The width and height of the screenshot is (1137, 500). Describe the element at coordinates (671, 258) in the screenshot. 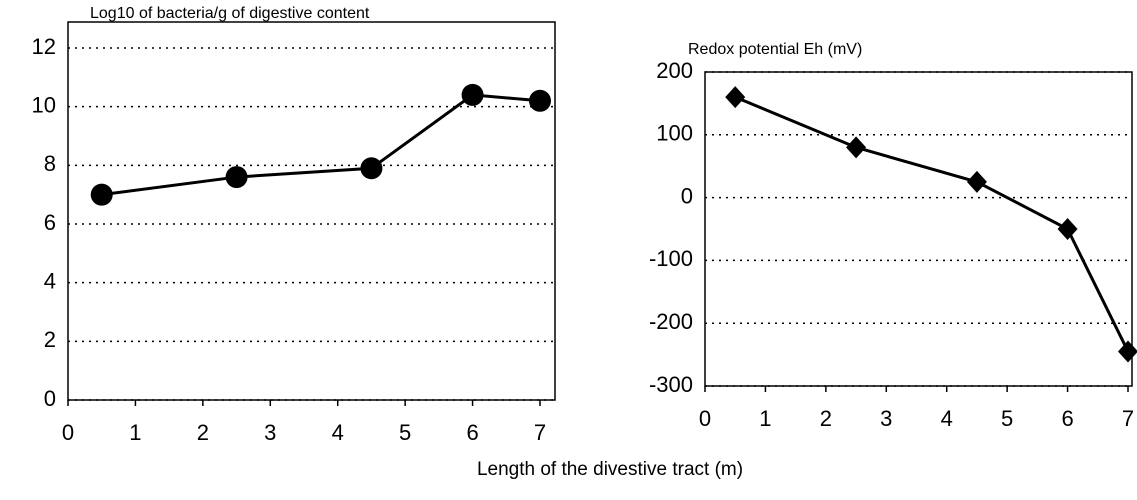

I see `y-tick-label: -100` at that location.